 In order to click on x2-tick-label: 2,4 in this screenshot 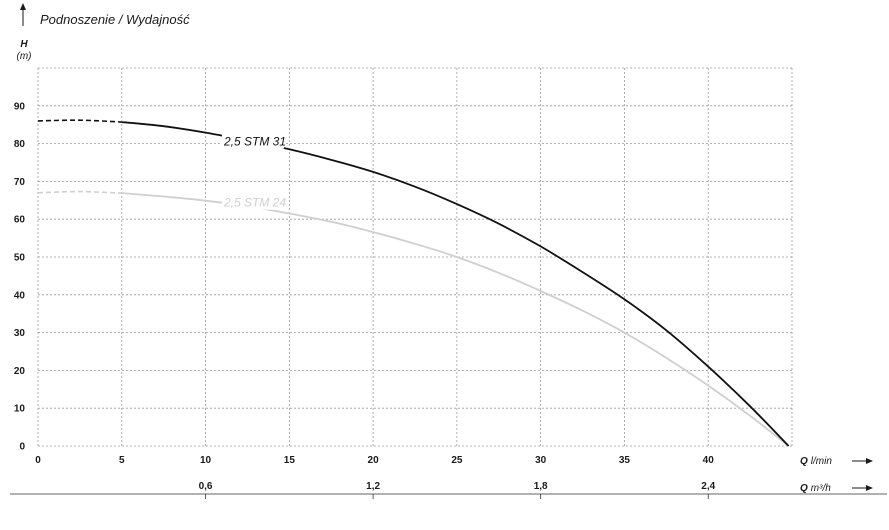, I will do `click(708, 486)`.